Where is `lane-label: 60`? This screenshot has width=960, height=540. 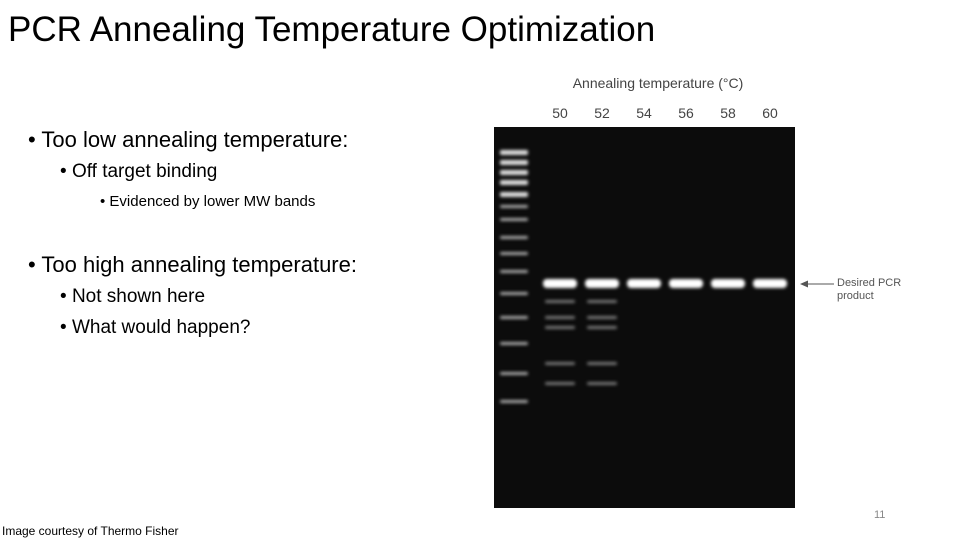 lane-label: 60 is located at coordinates (770, 113).